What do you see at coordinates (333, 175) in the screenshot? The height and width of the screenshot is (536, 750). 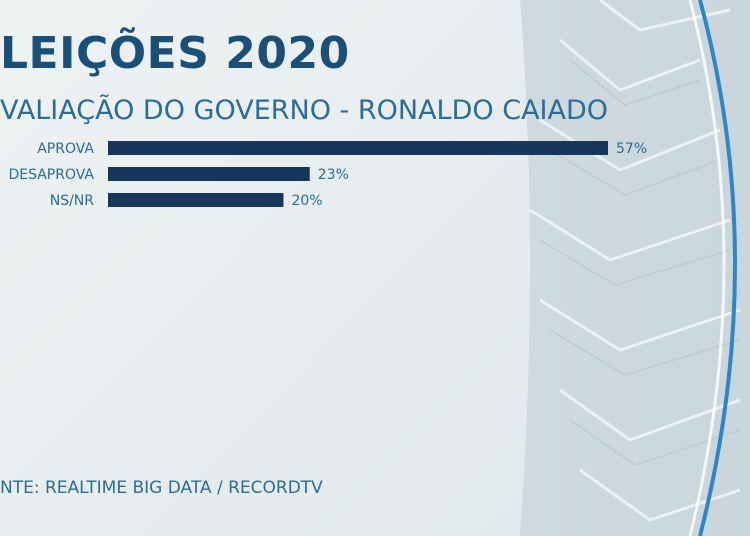 I see `value-label: 23%` at bounding box center [333, 175].